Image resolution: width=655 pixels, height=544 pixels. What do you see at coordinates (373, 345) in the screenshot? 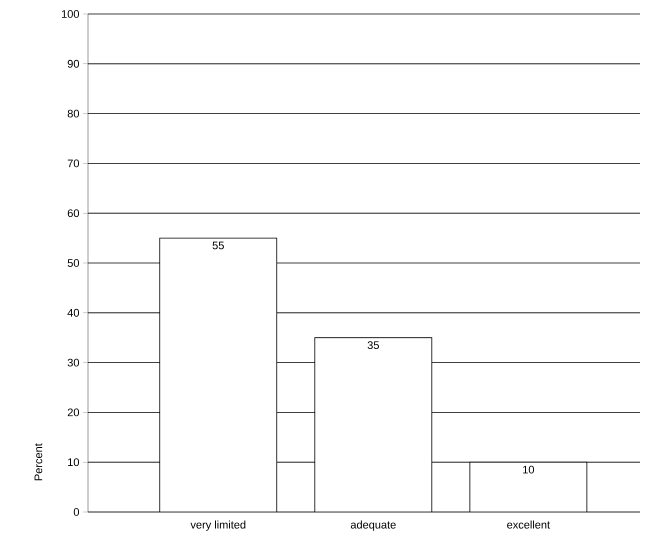
I see `data-label: 35` at bounding box center [373, 345].